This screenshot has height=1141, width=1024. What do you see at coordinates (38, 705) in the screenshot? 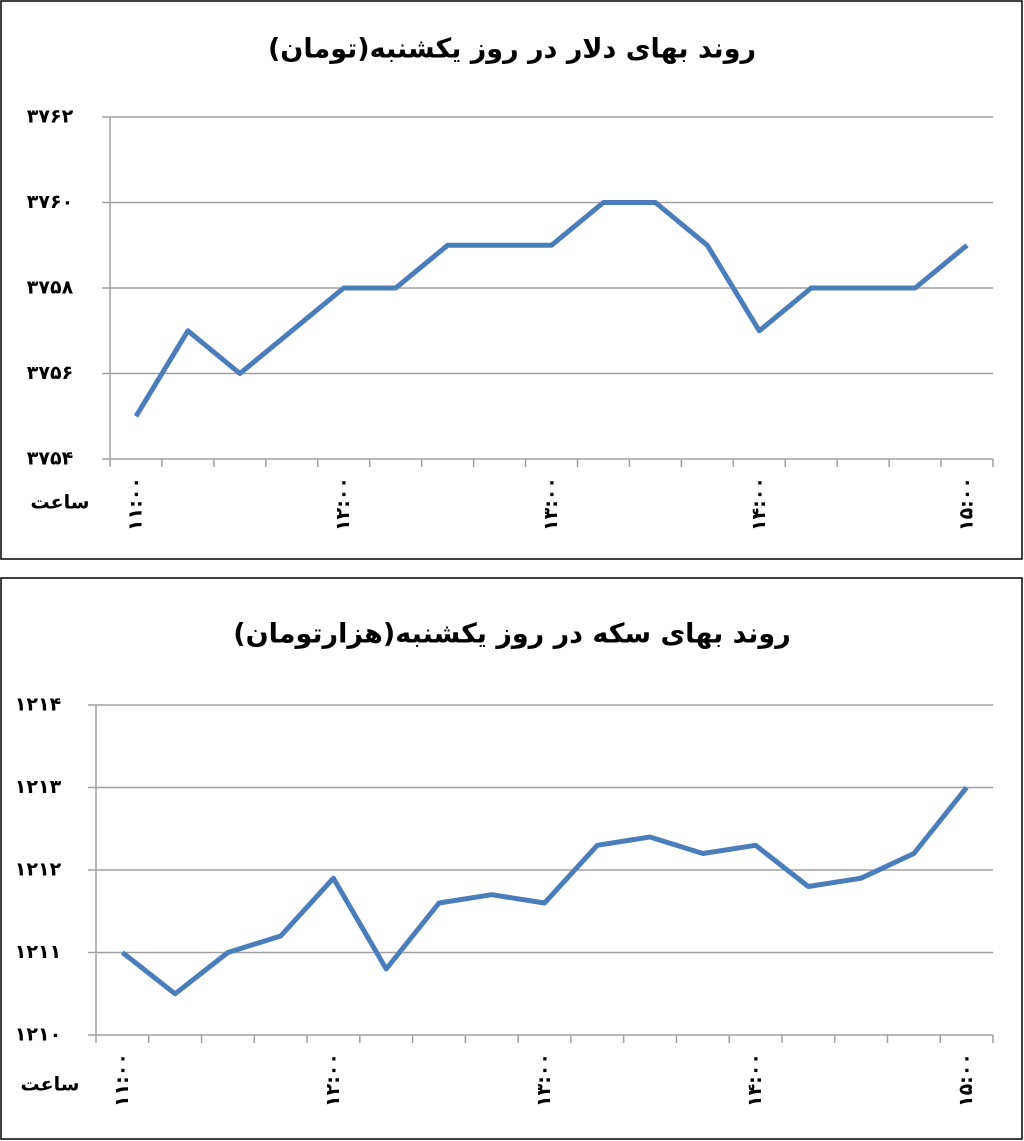
I see `y-tick-label: ۱۲۱۴` at bounding box center [38, 705].